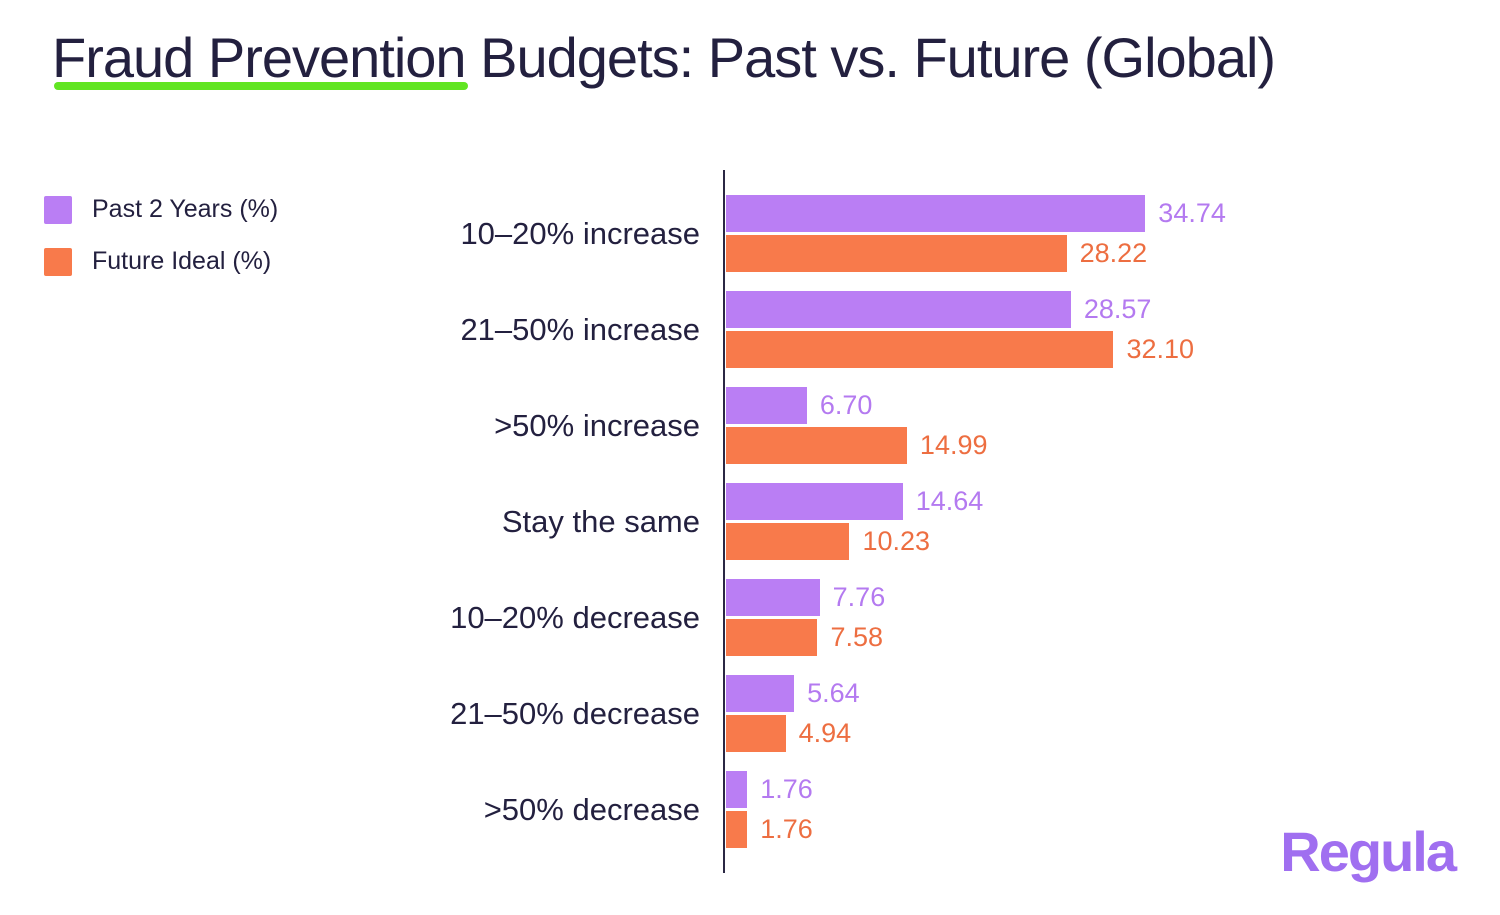 The image size is (1500, 915). Describe the element at coordinates (597, 425) in the screenshot. I see `category-label: >50% increase` at that location.